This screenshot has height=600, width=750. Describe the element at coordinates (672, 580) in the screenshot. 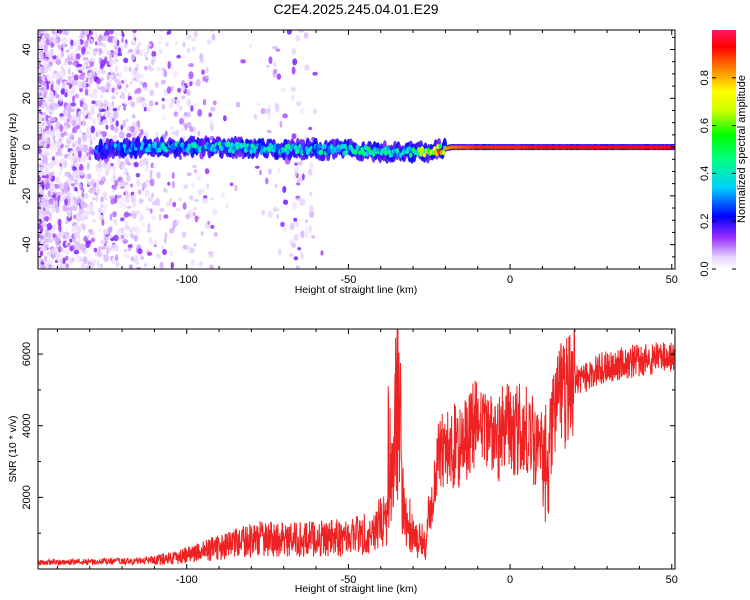

I see `snr-x-tick-label: 50` at that location.